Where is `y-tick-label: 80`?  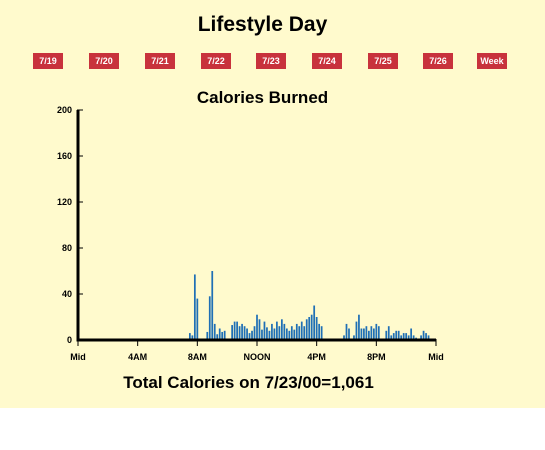
y-tick-label: 80 is located at coordinates (67, 248).